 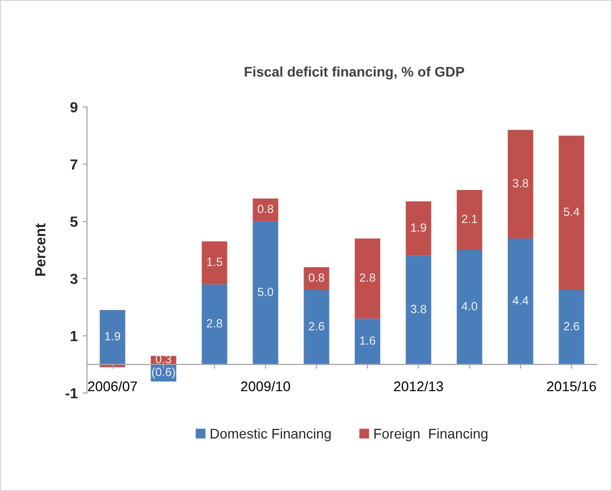 I want to click on y-axis-title: Percent, so click(x=40, y=249).